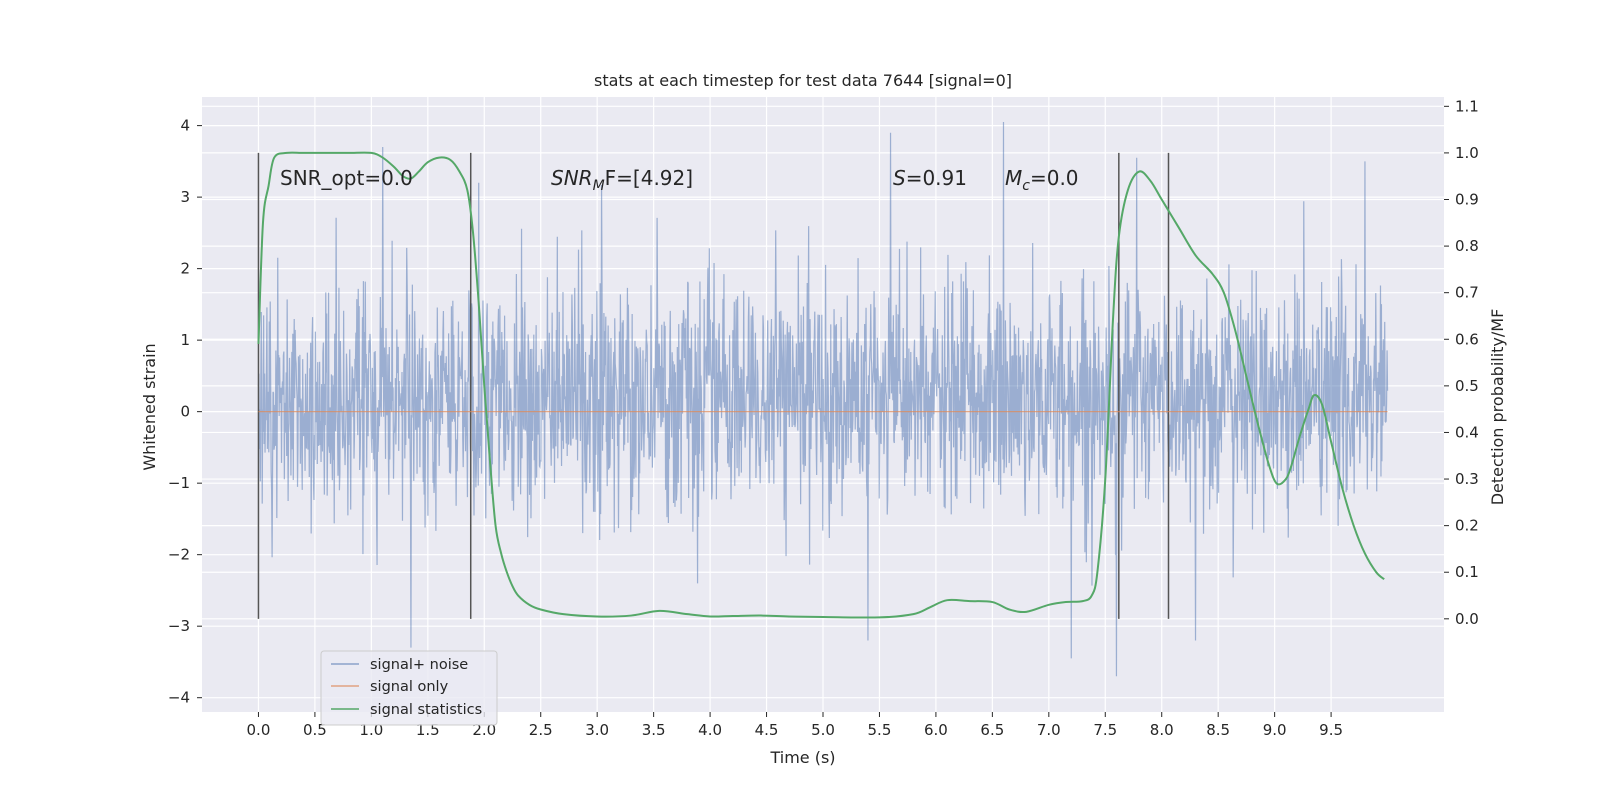 This screenshot has height=800, width=1600. What do you see at coordinates (179, 698) in the screenshot?
I see `y-tick-label: −4` at bounding box center [179, 698].